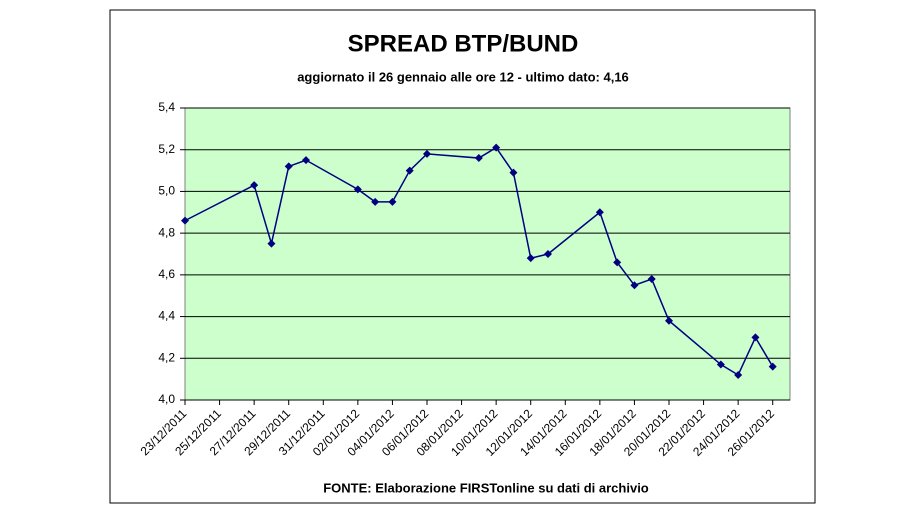  I want to click on y-tick-label: 4,6, so click(166, 274).